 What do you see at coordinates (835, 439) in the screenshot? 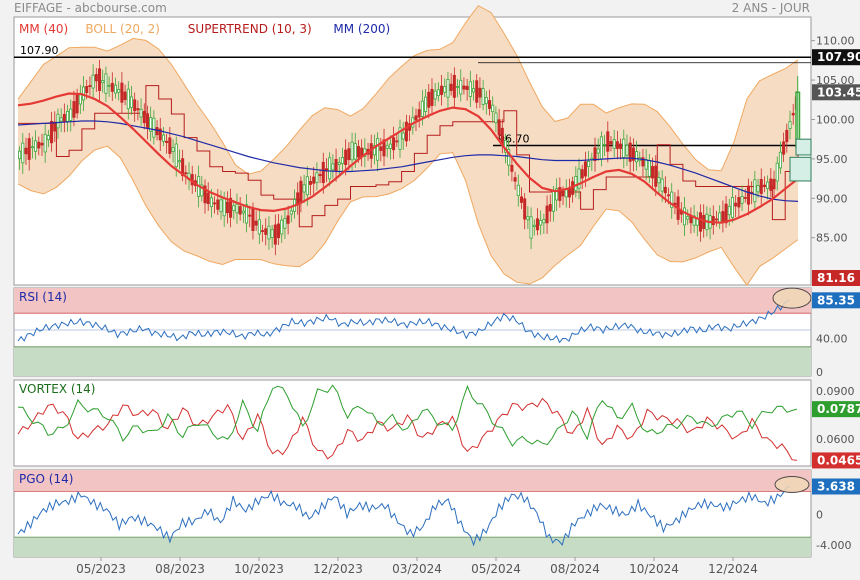
I see `vortex-tick-06: 0.0600` at bounding box center [835, 439].